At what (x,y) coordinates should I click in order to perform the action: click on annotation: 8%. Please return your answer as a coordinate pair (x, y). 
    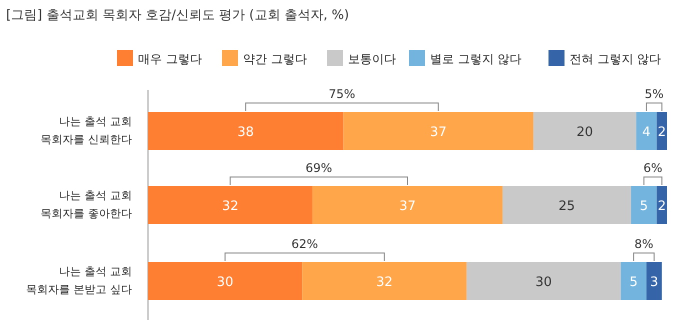
    Looking at the image, I should click on (644, 244).